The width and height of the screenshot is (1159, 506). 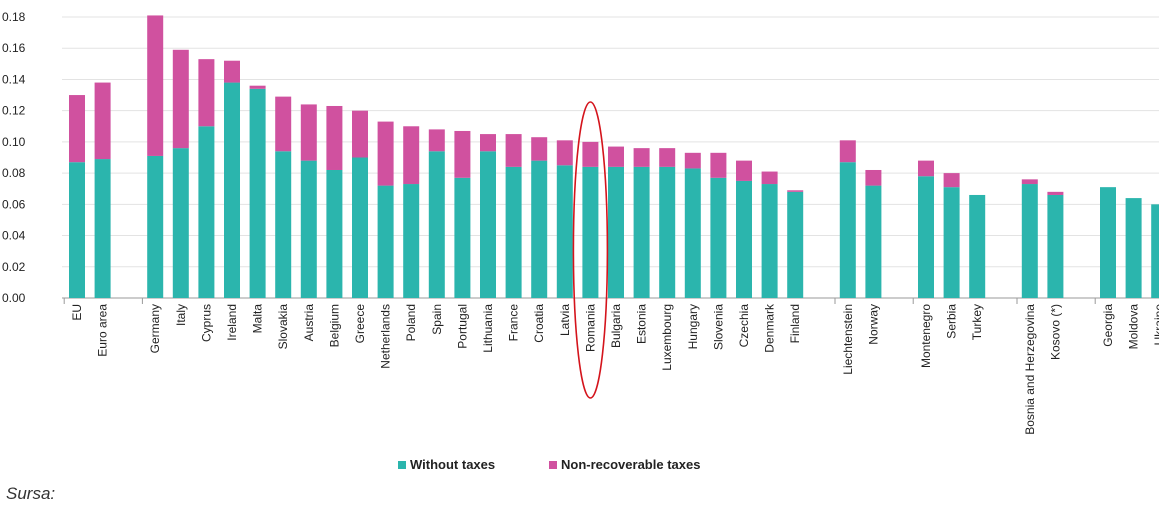 What do you see at coordinates (667, 337) in the screenshot?
I see `x-tick-label: Luxembourg` at bounding box center [667, 337].